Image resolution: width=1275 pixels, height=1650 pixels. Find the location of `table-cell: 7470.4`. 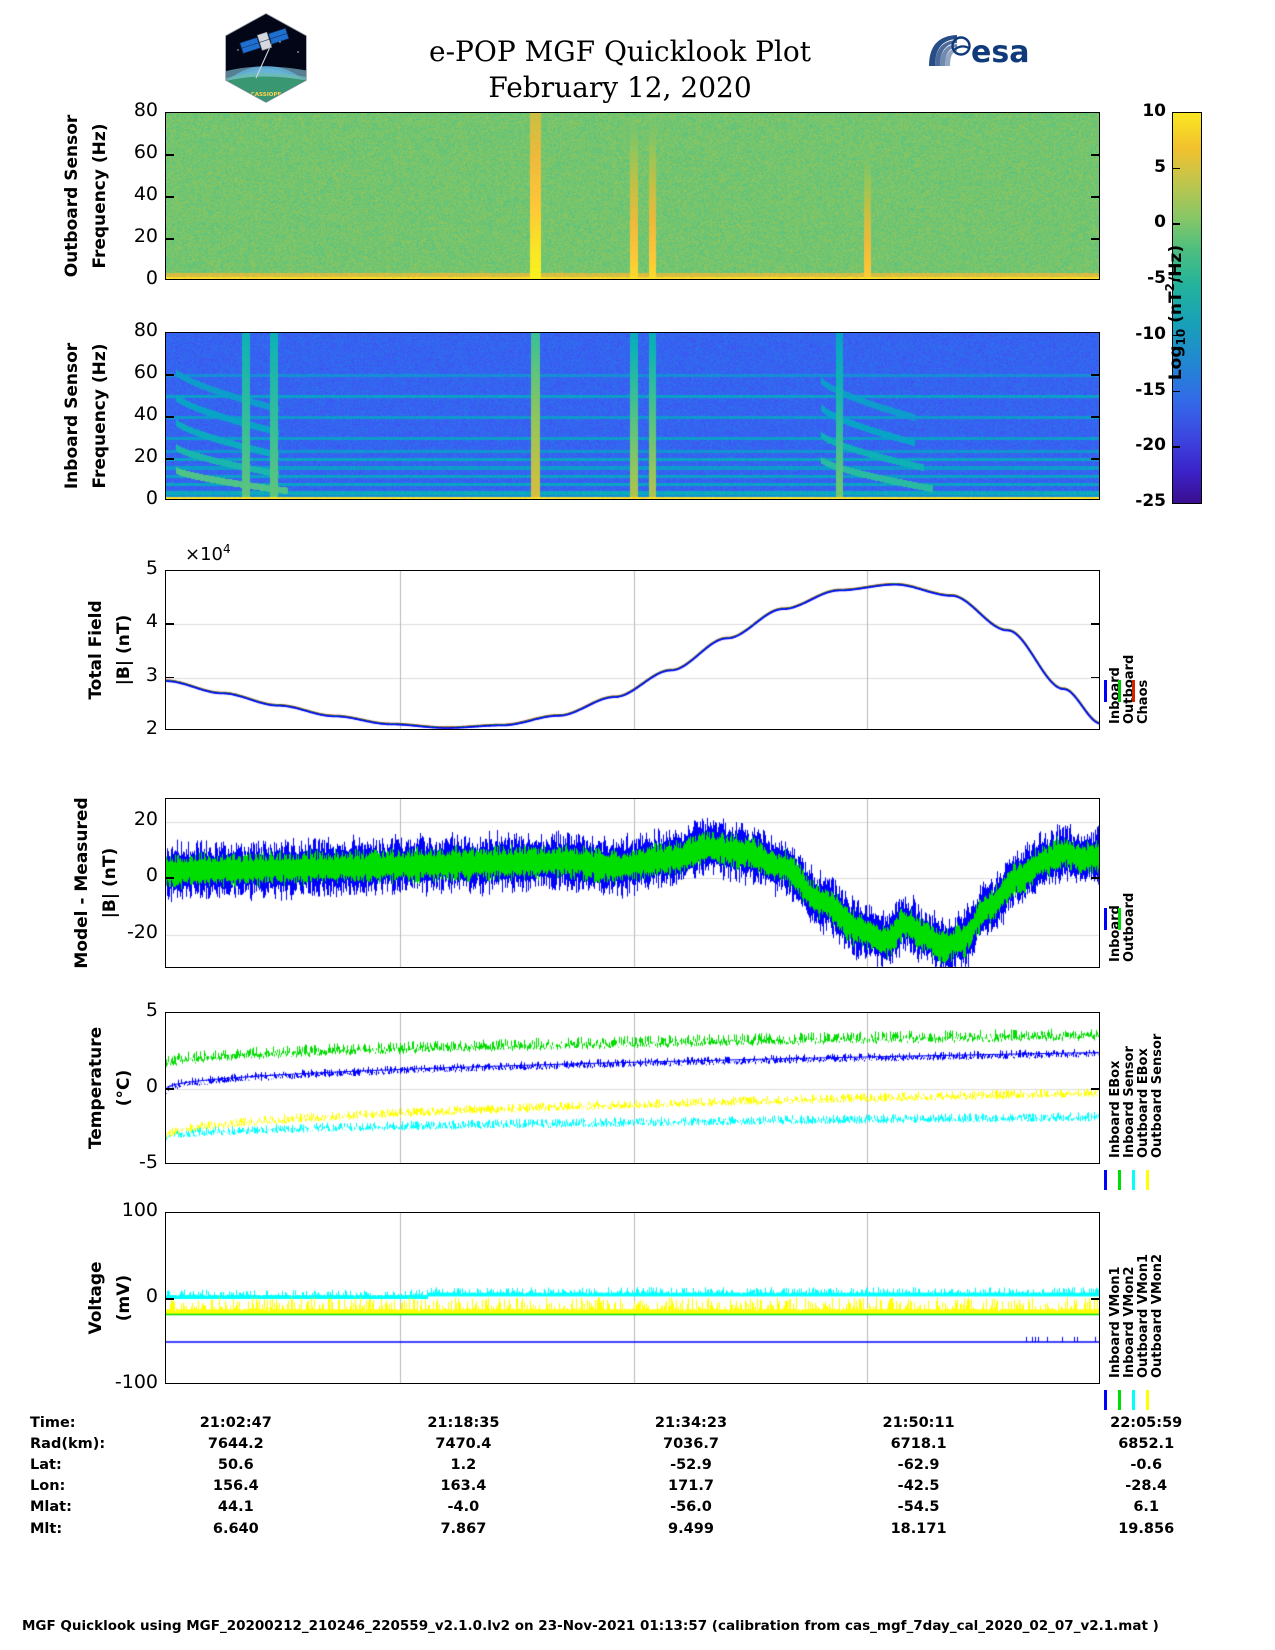

table-cell: 7470.4 is located at coordinates (463, 1443).